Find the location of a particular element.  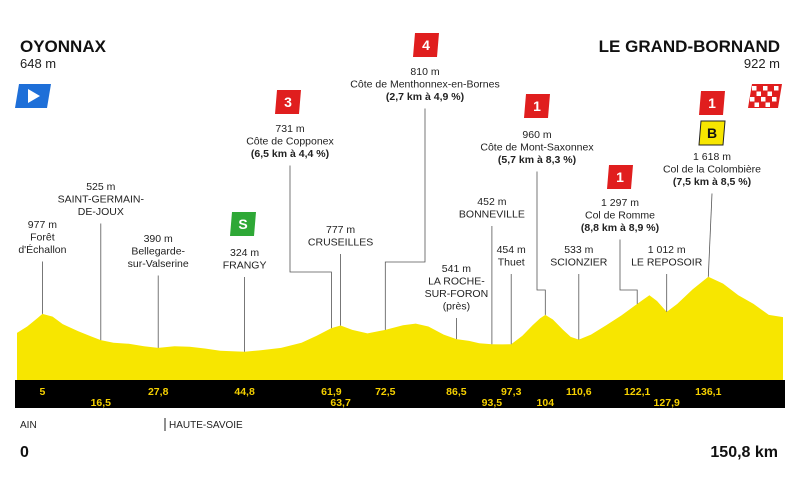

svg-text: 810 m is located at coordinates (424, 72).